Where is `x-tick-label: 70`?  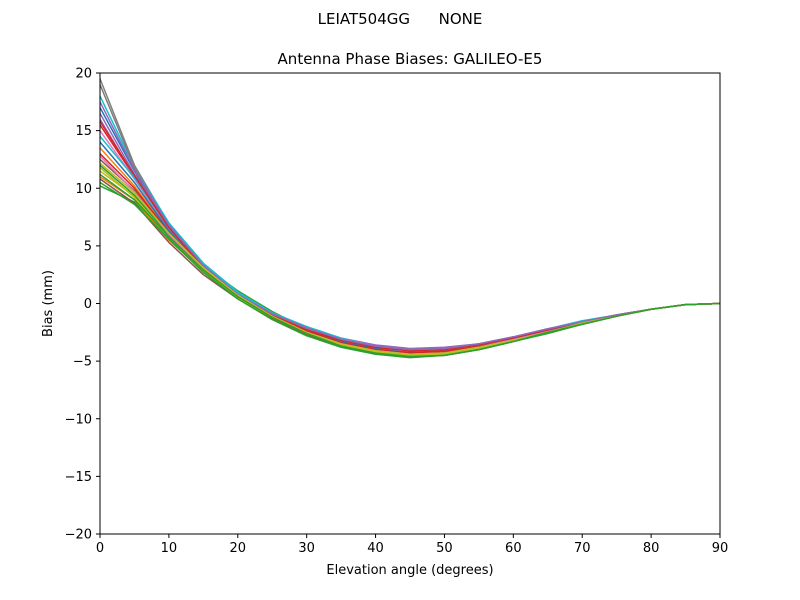
x-tick-label: 70 is located at coordinates (582, 548).